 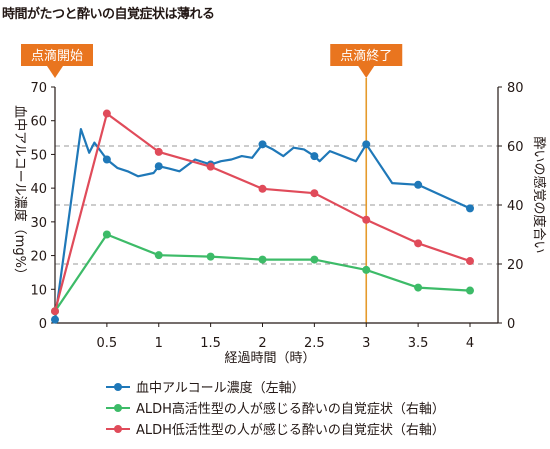 I want to click on x-tick-label: 1, so click(x=159, y=343).